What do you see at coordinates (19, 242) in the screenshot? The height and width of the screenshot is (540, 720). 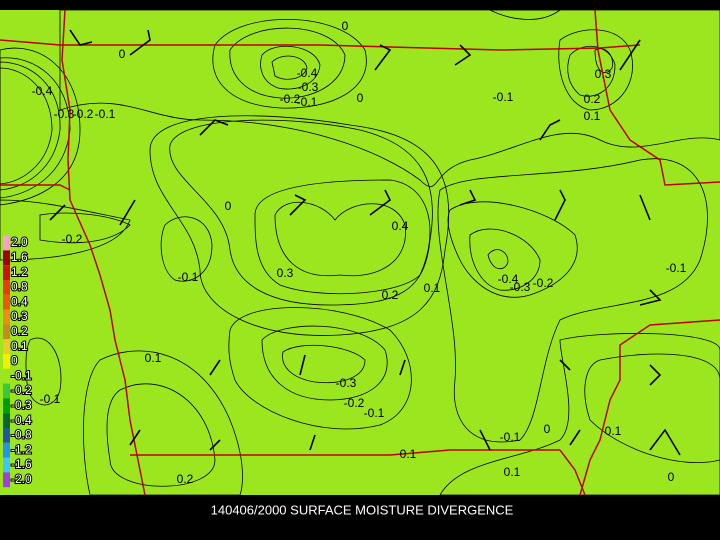 I see `legend-label: 2.0` at bounding box center [19, 242].